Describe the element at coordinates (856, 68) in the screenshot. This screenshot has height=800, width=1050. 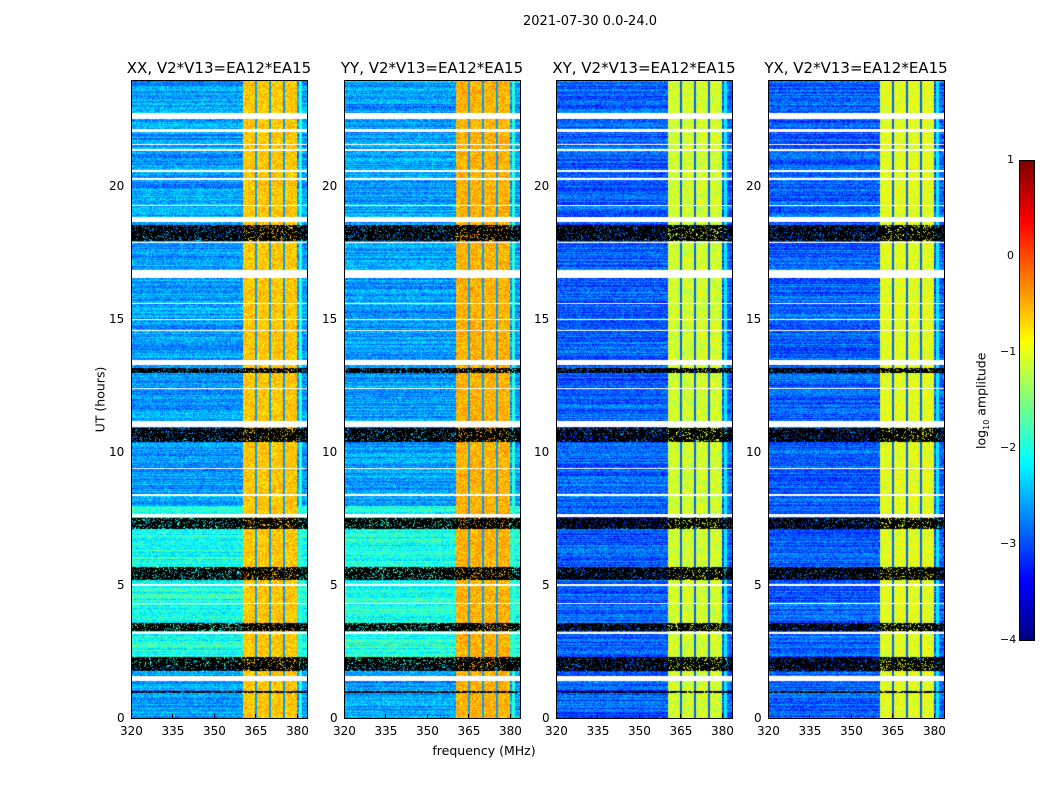
I see `panel-title-yx: YX, V2*V13=EA12*EA15` at that location.